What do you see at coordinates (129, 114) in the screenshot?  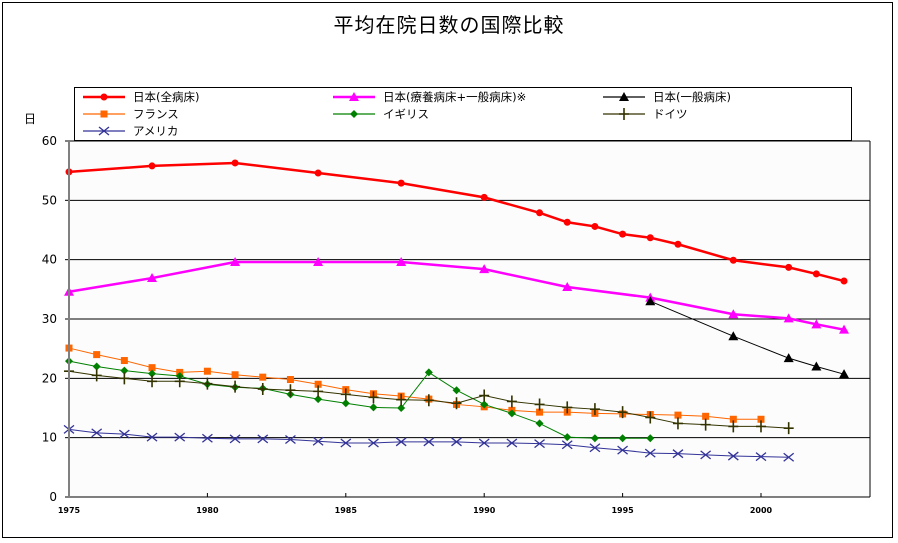 I see `legend-item-france: フランス` at bounding box center [129, 114].